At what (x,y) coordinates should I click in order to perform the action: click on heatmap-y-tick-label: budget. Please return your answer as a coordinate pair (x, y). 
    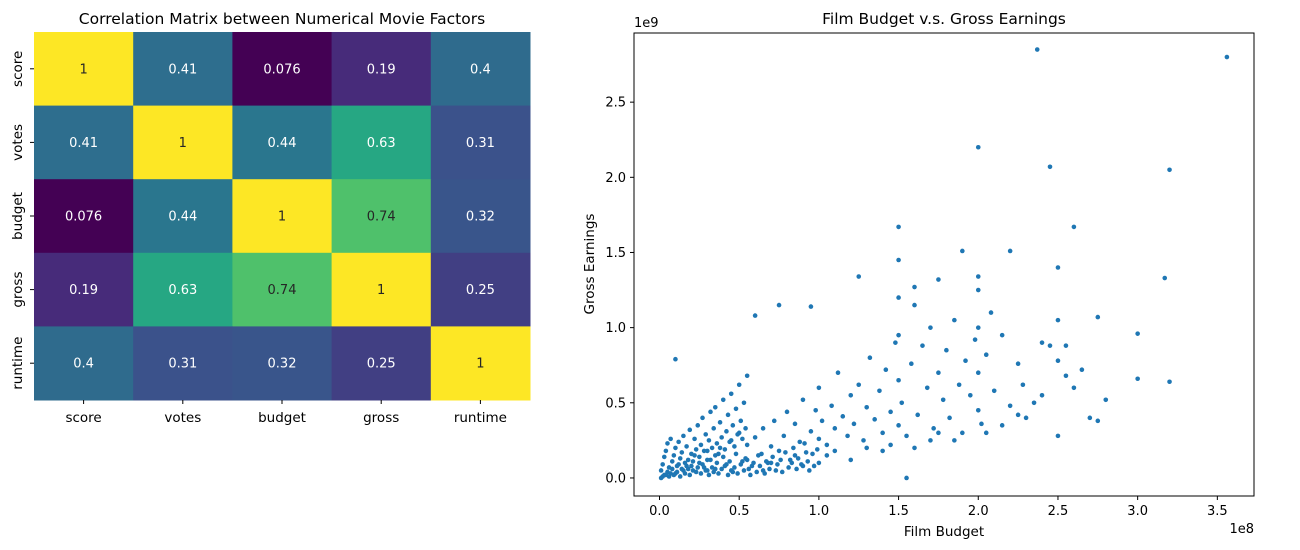
    Looking at the image, I should click on (18, 216).